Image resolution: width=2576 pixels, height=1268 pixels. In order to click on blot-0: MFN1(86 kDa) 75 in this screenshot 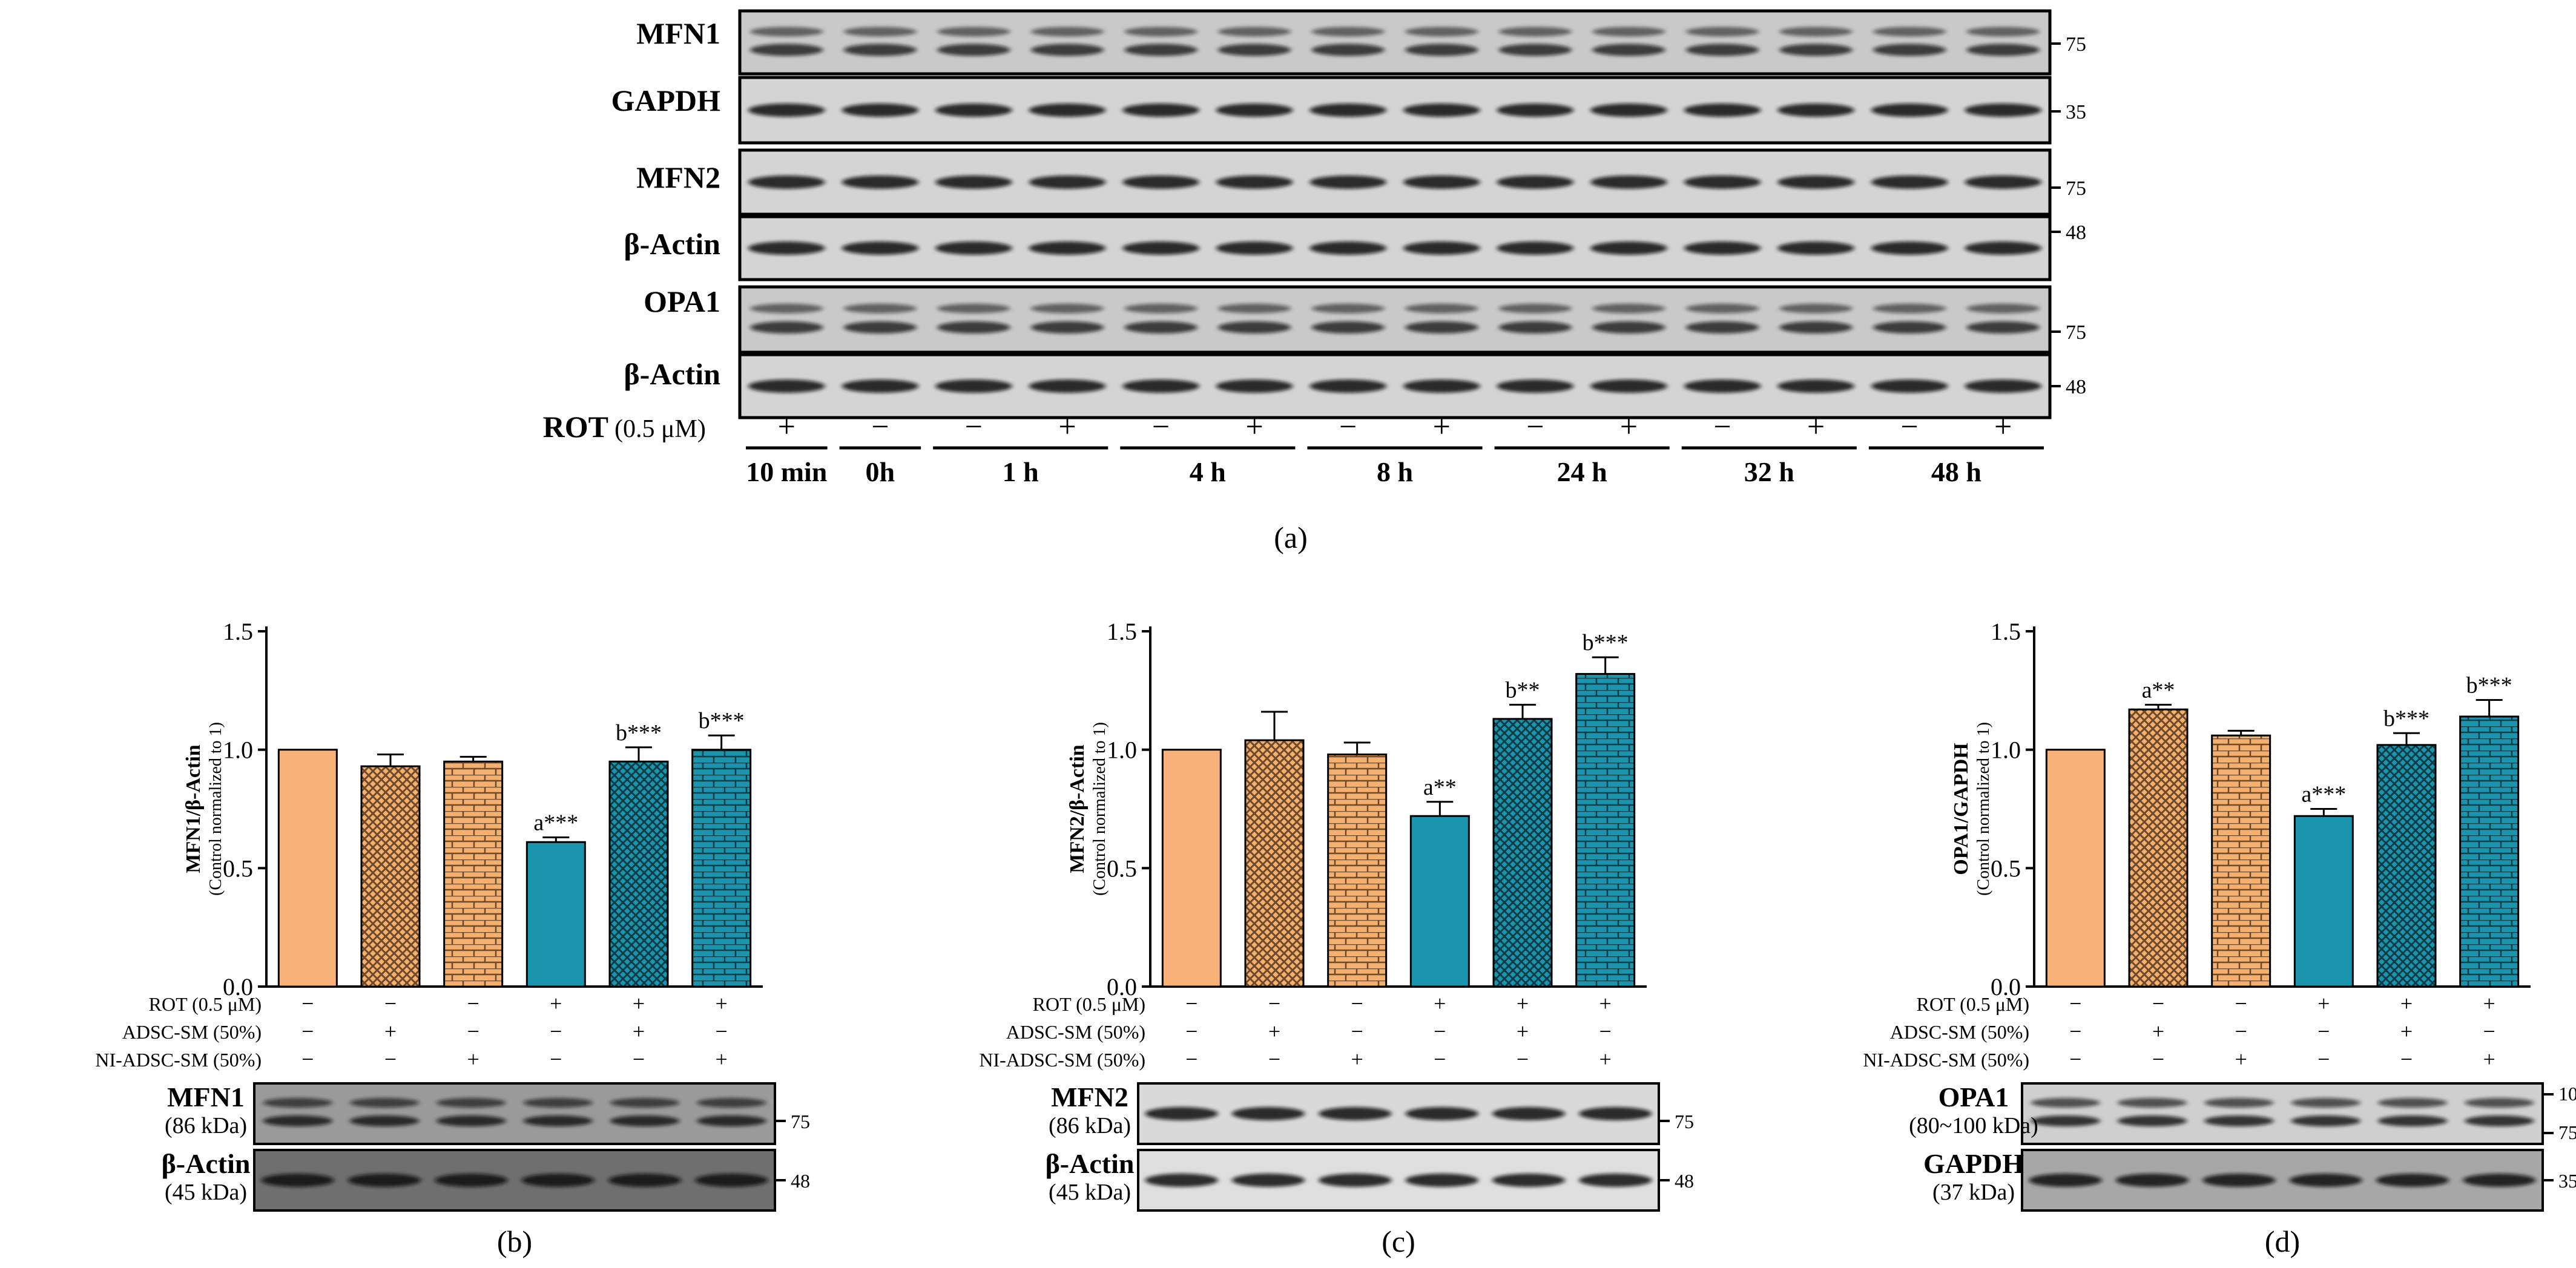, I will do `click(487, 1113)`.